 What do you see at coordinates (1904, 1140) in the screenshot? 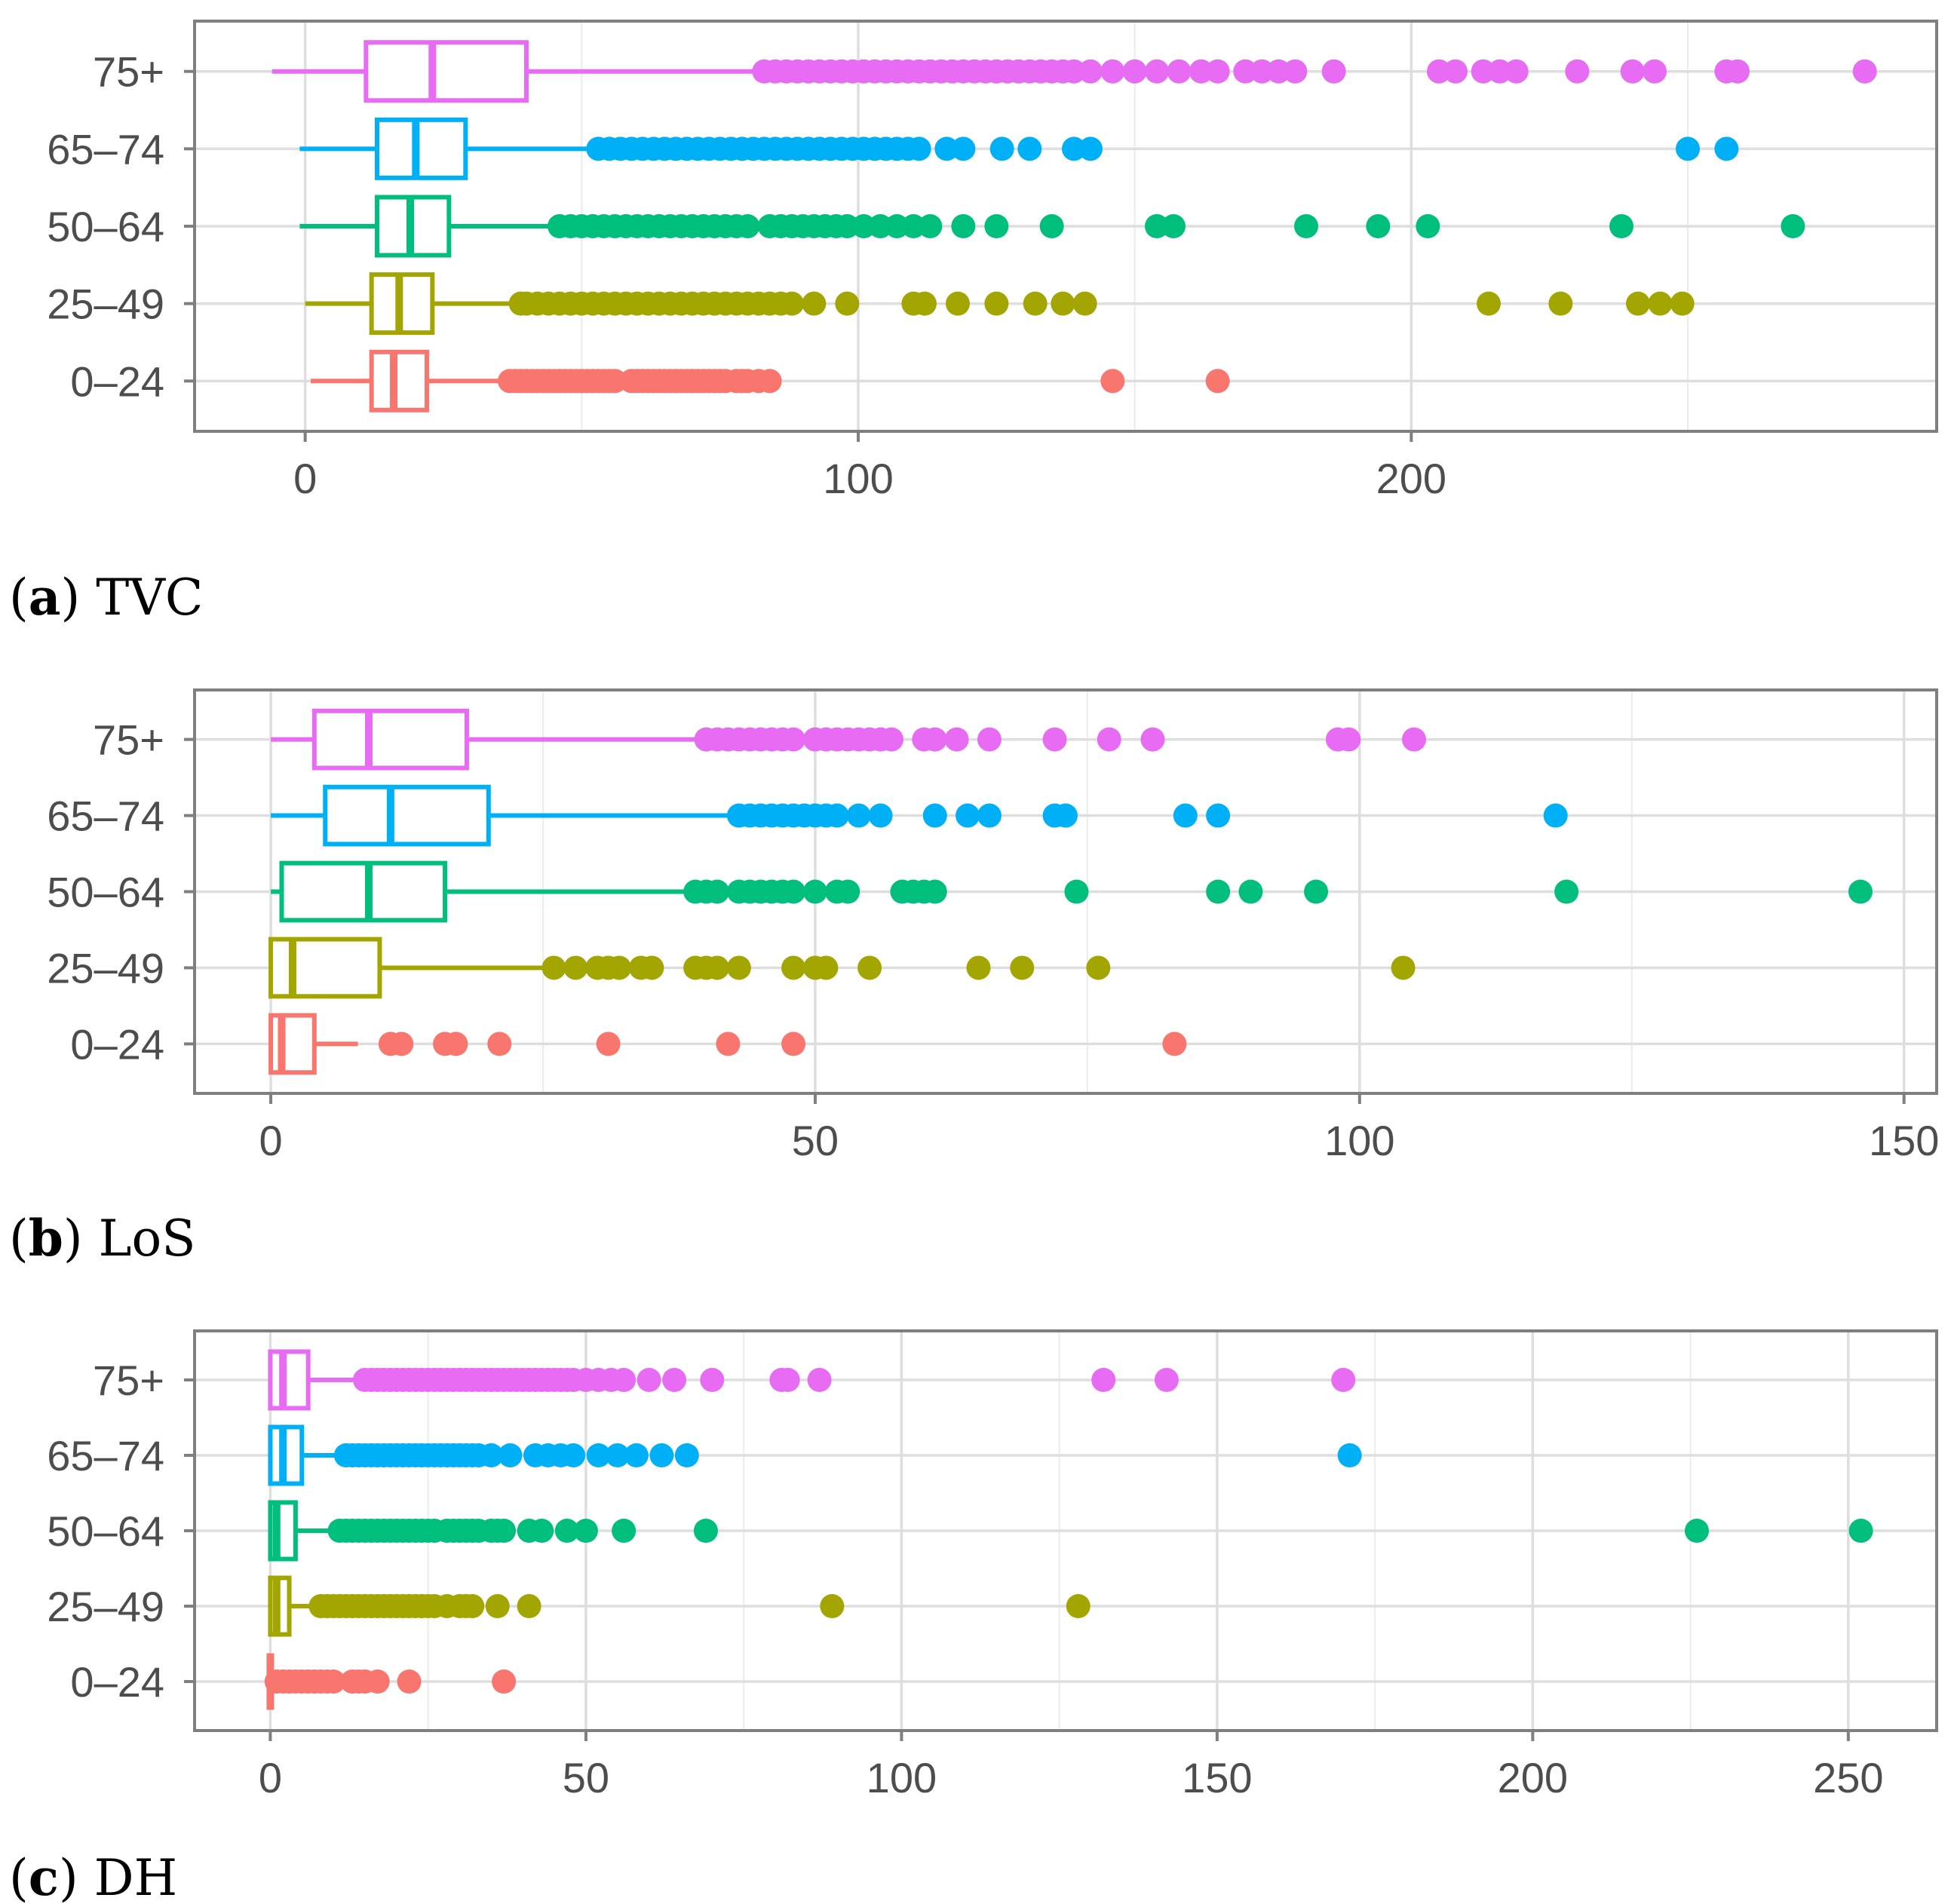
I see `x-tick-label: 150` at bounding box center [1904, 1140].